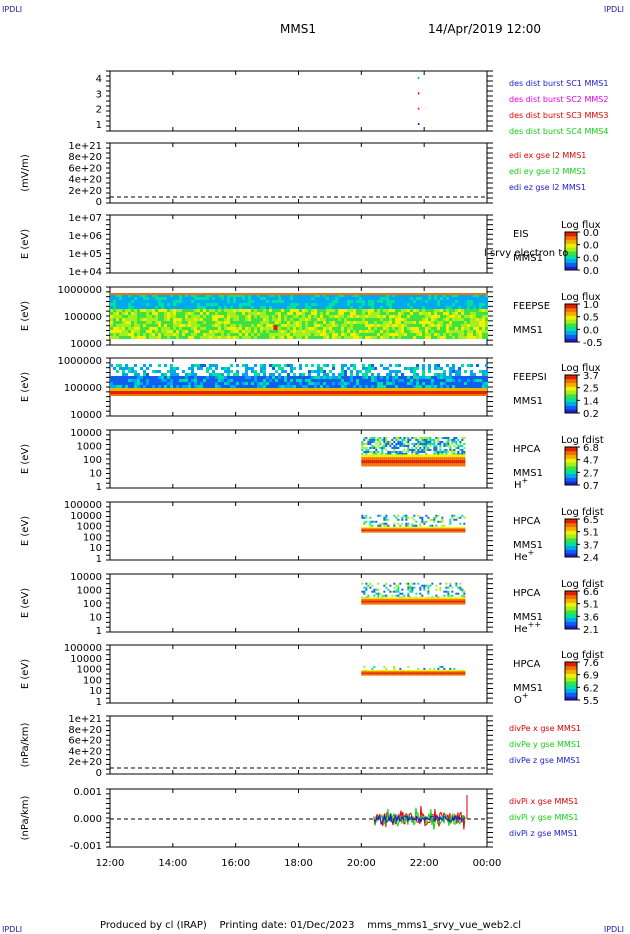  What do you see at coordinates (85, 254) in the screenshot?
I see `y-tick-label: 1e+05` at bounding box center [85, 254].